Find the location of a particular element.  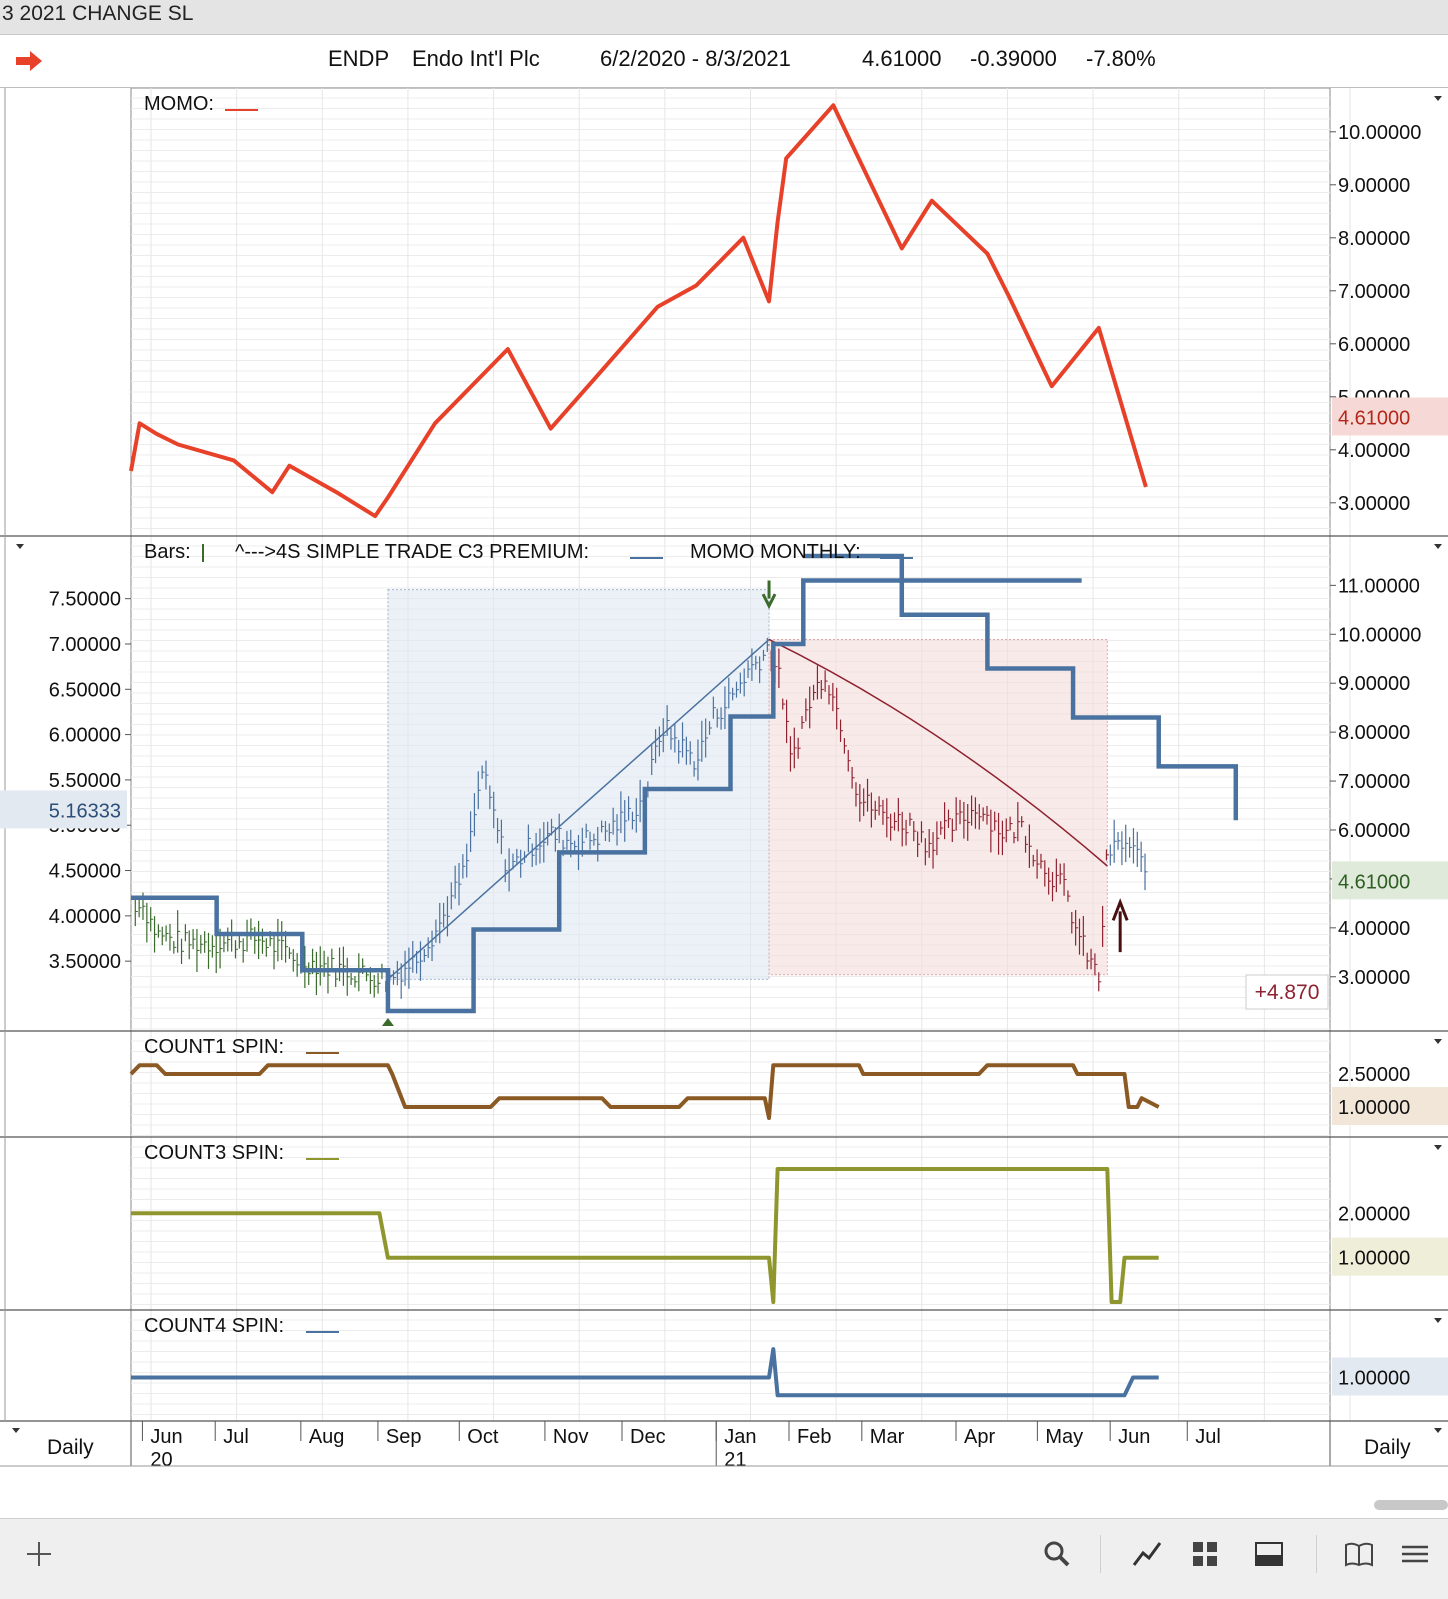

price-right-marker: 4.61000 is located at coordinates (1374, 882).